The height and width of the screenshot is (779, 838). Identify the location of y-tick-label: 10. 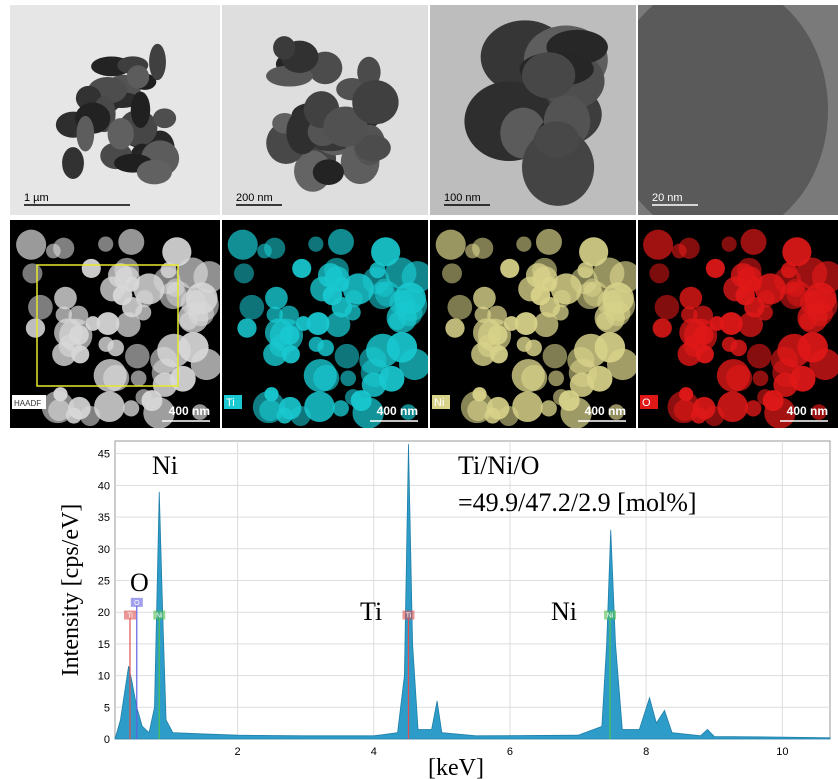
(104, 677).